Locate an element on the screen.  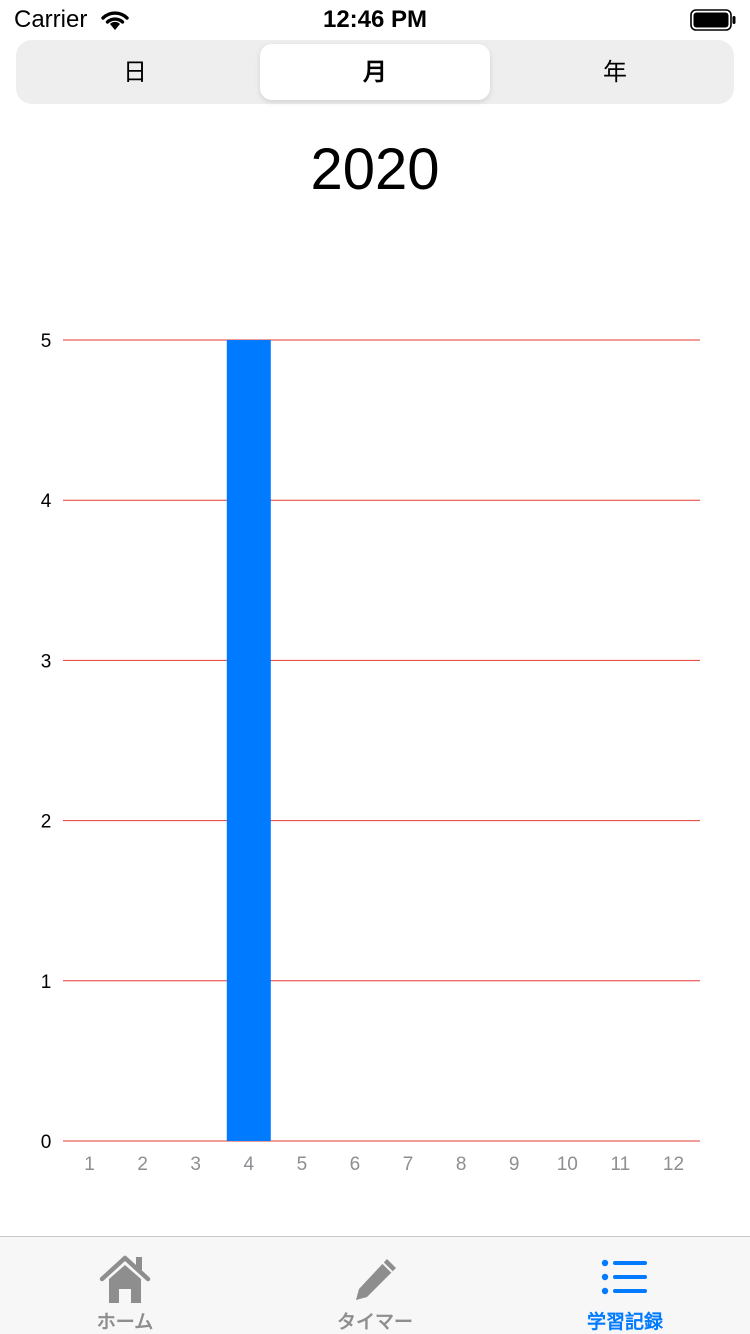
y-tick-label: 1 is located at coordinates (46, 982).